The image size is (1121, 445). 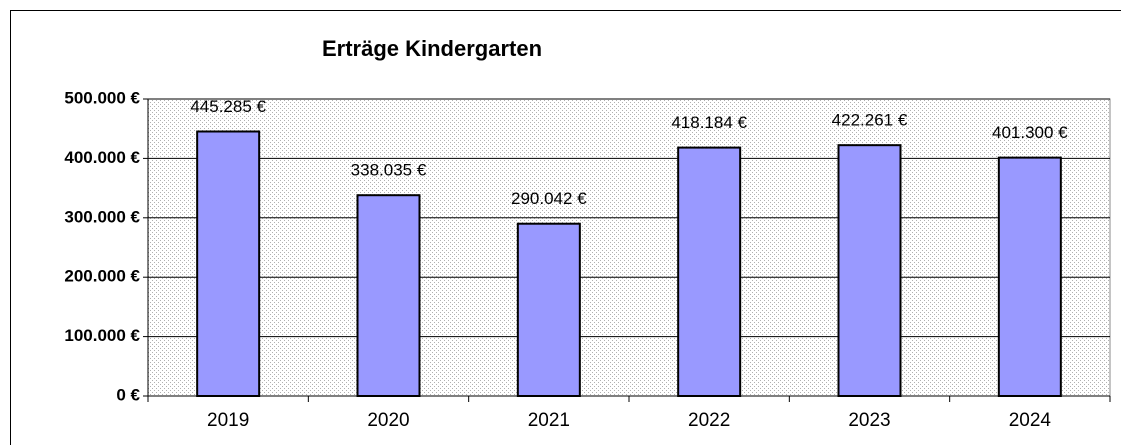 What do you see at coordinates (432, 48) in the screenshot?
I see `chart-title: Erträge Kindergarten` at bounding box center [432, 48].